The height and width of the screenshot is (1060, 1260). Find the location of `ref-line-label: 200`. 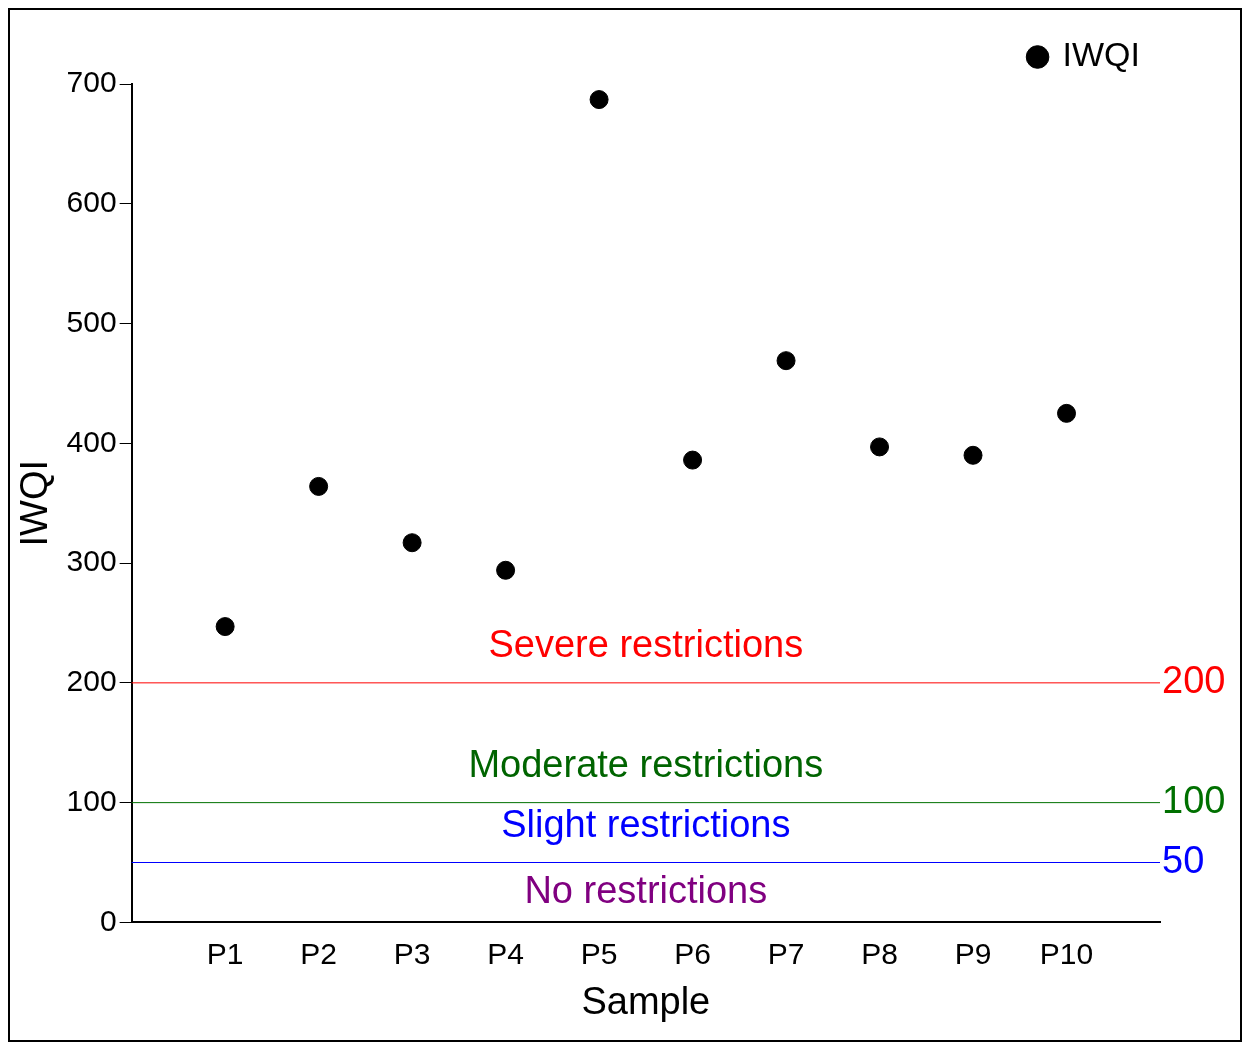

ref-line-label: 200 is located at coordinates (1194, 680).